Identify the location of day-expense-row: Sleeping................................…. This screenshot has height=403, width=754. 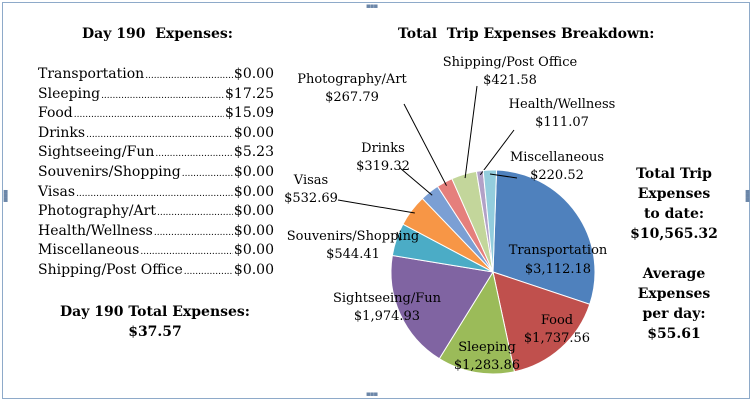
(156, 96).